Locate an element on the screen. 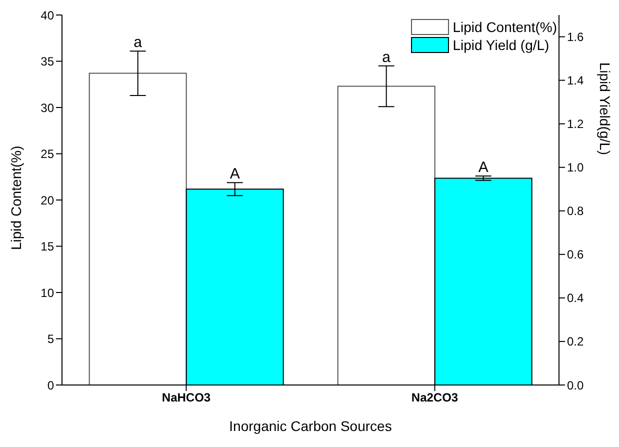 This screenshot has height=447, width=619. y-tick-label: 40 is located at coordinates (47, 15).